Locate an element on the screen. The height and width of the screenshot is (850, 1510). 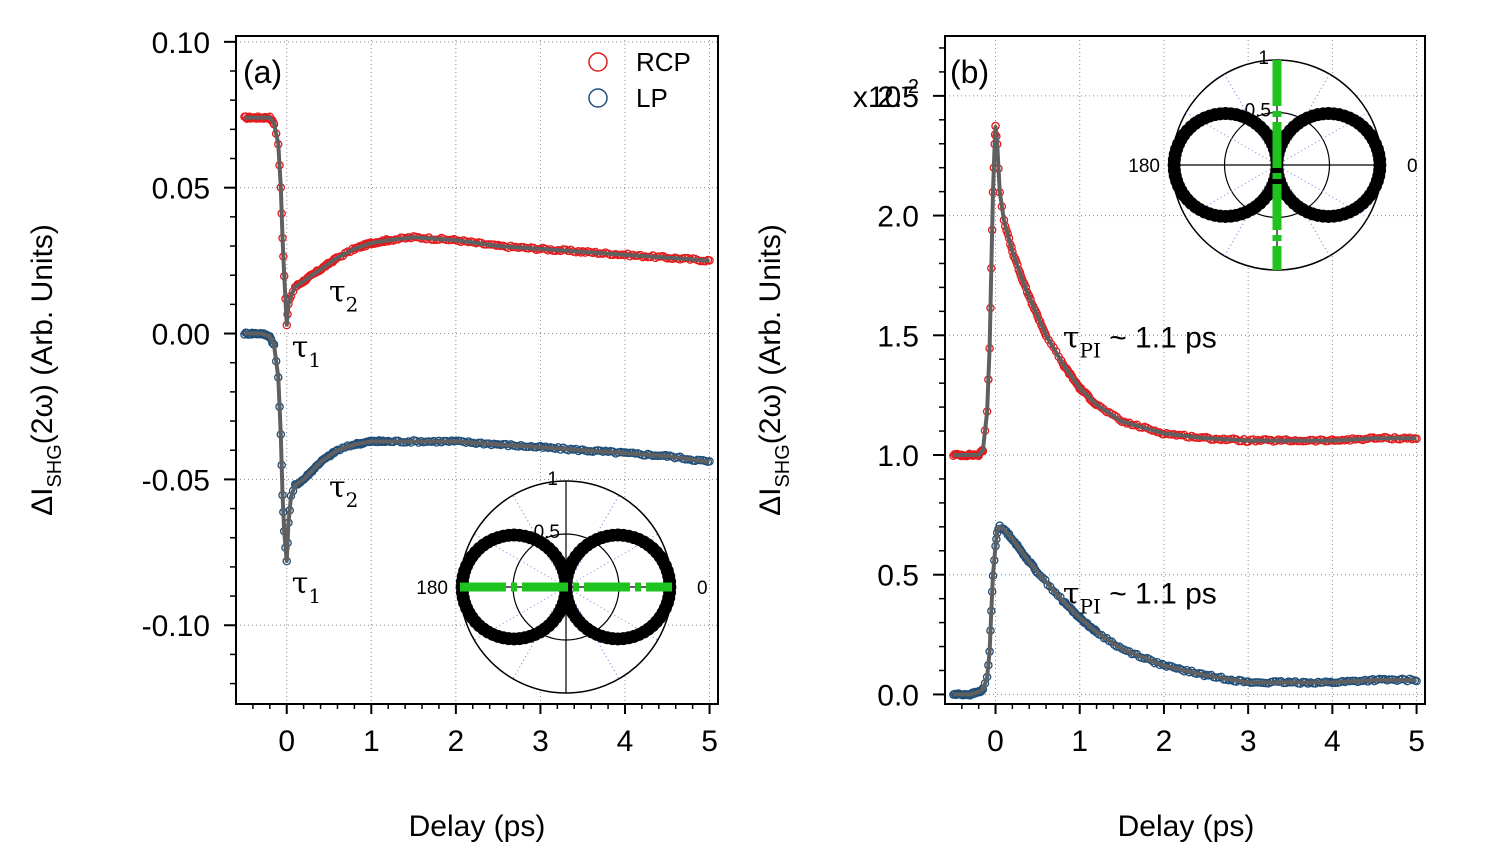
legend-label-rcp: RCP is located at coordinates (663, 62).